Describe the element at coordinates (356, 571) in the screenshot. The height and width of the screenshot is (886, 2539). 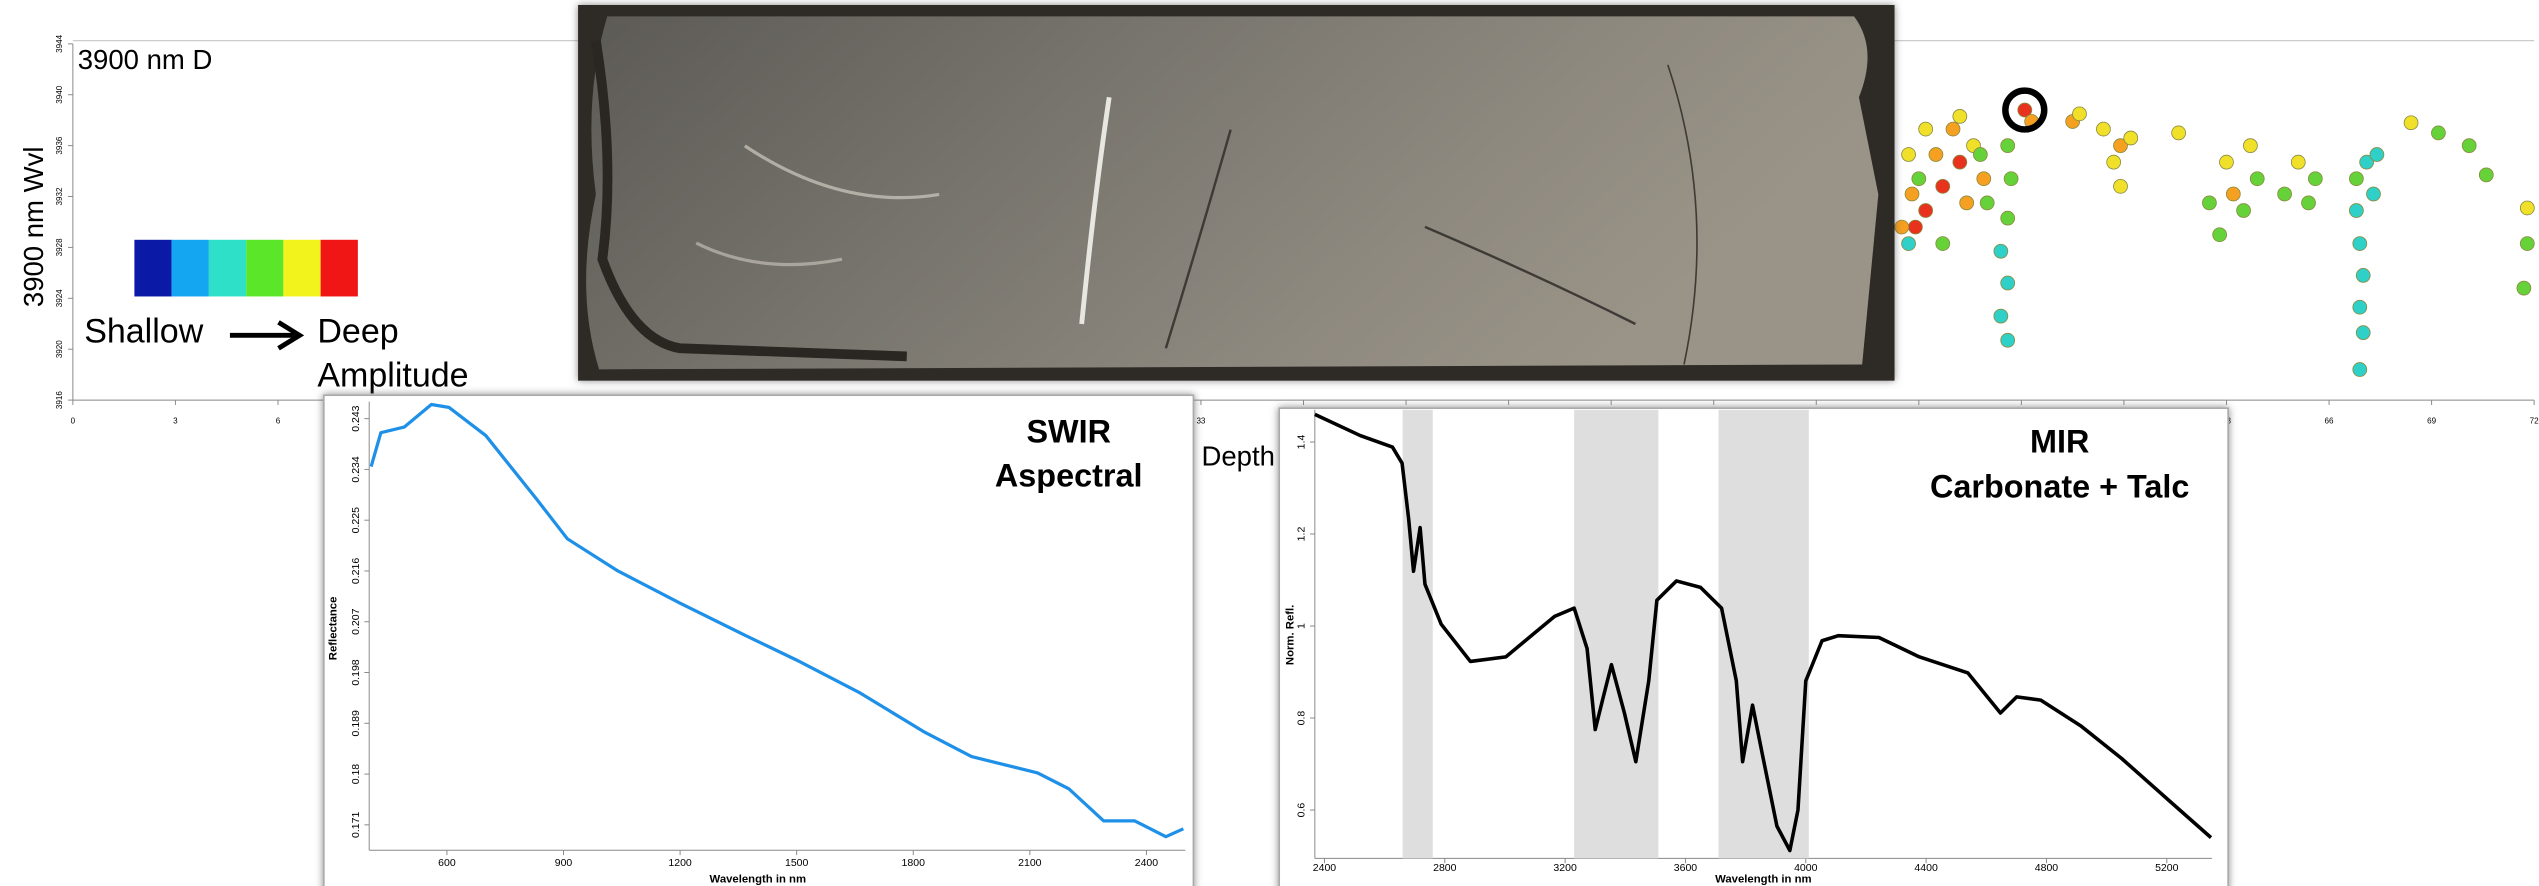
I see `y-tick-label: 0.216` at that location.